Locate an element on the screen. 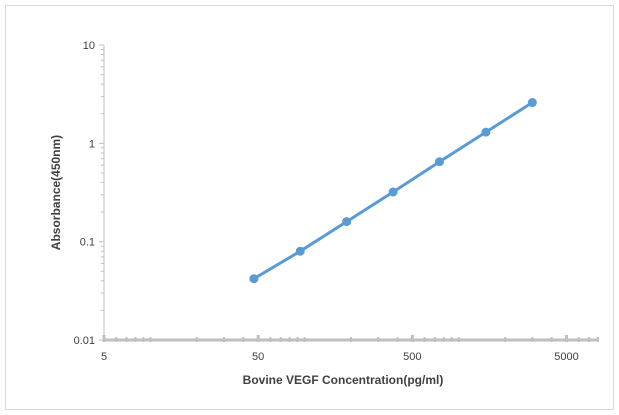 This screenshot has width=619, height=415. y-tick-label: 0.01 is located at coordinates (84, 341).